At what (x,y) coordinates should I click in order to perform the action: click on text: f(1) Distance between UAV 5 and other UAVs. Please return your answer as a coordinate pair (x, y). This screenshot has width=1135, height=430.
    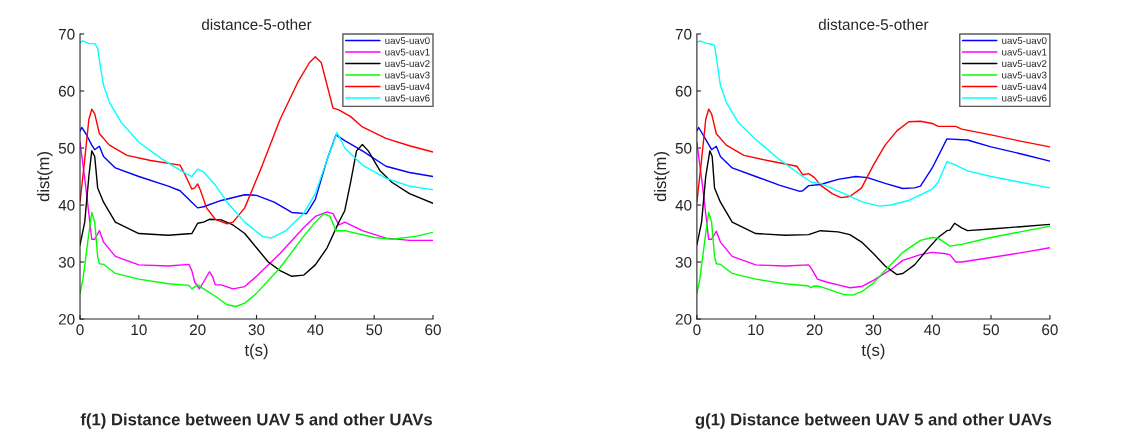
    Looking at the image, I should click on (256, 421).